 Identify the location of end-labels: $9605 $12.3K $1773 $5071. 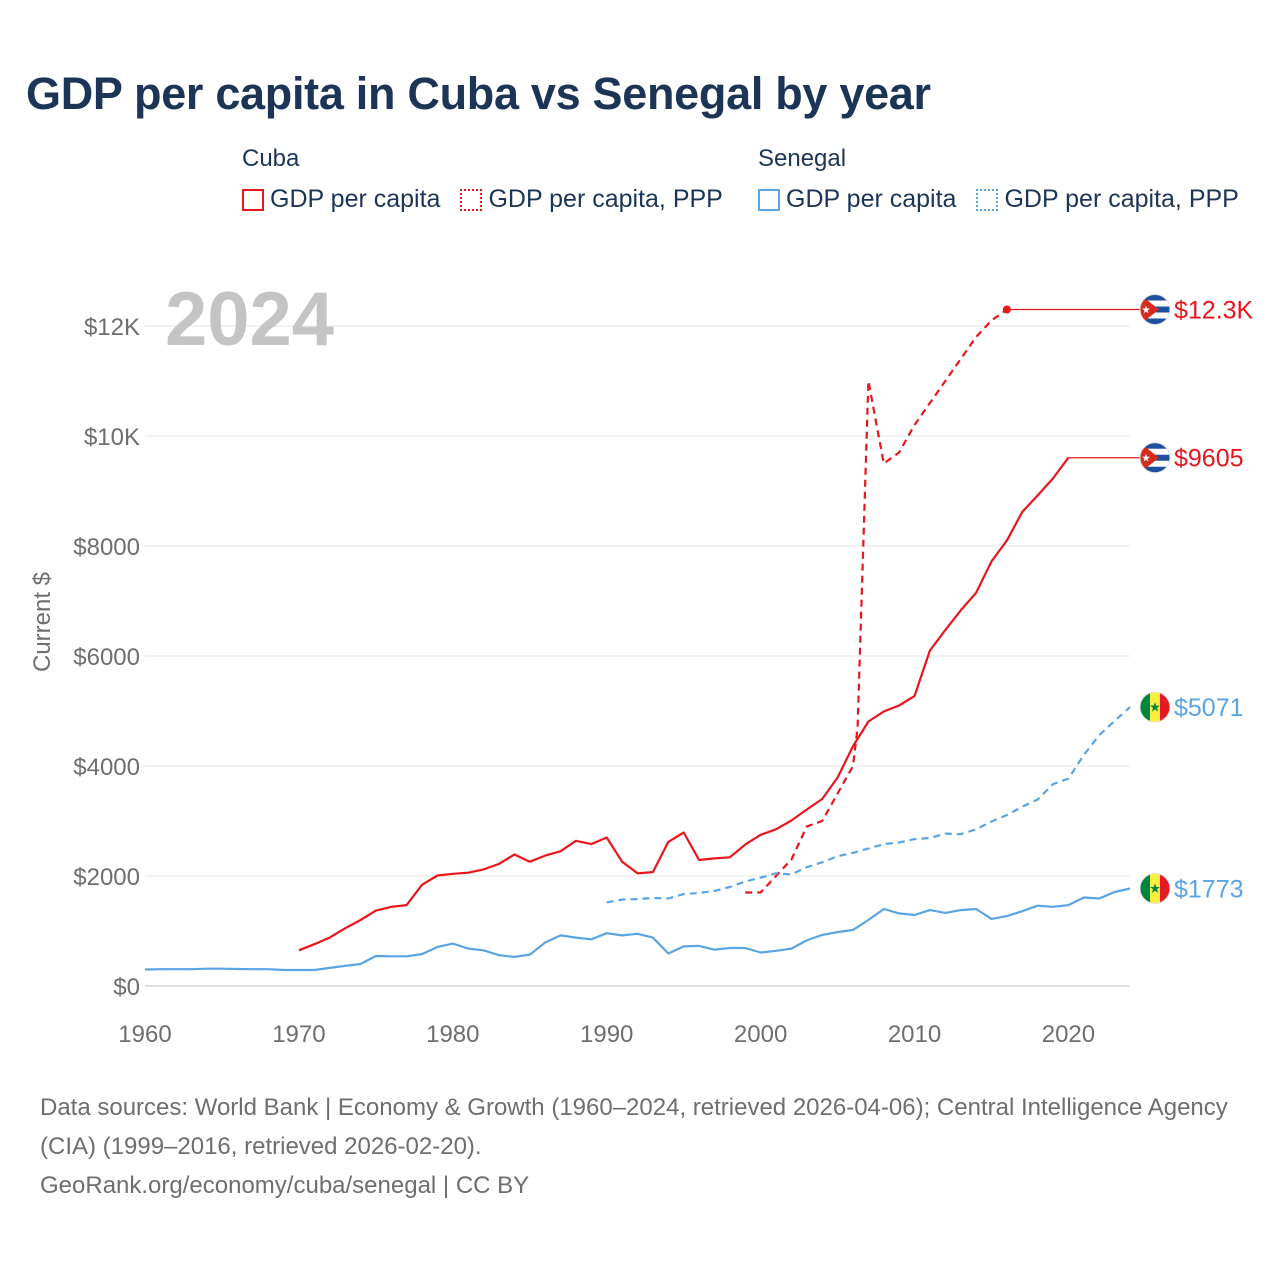
(1196, 599).